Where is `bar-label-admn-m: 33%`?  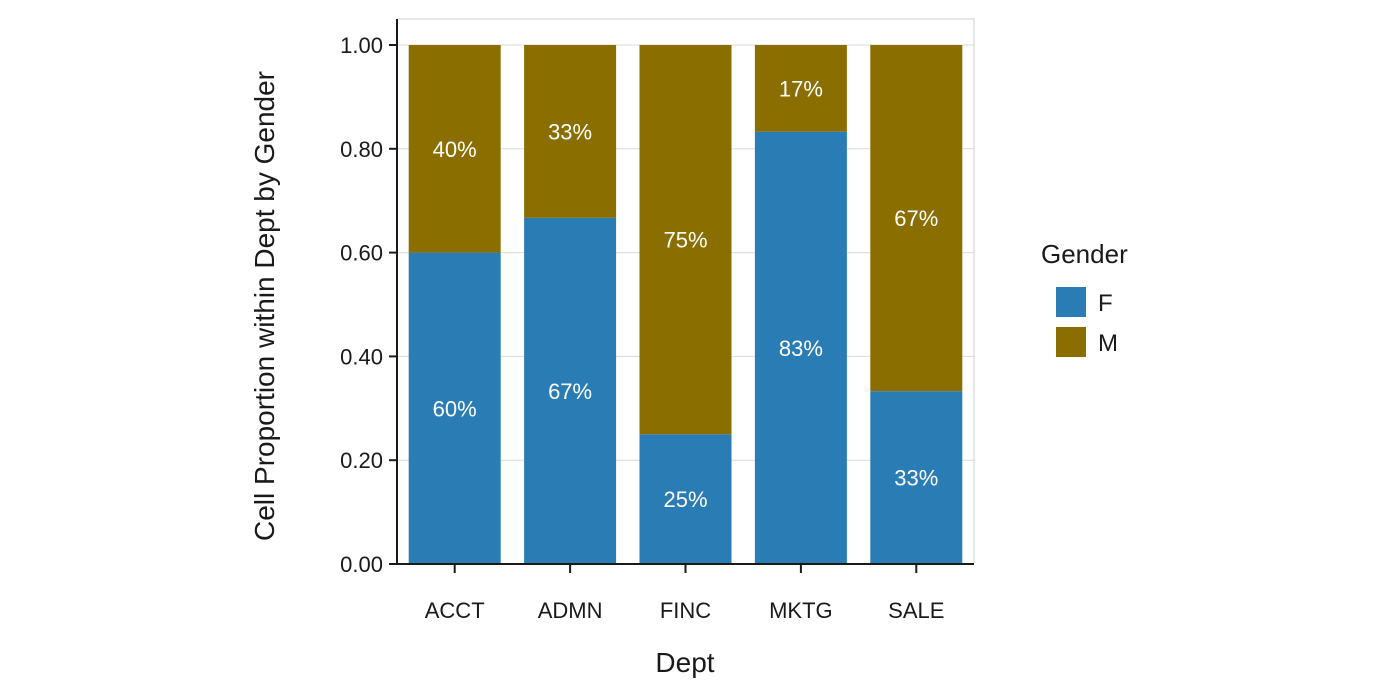
bar-label-admn-m: 33% is located at coordinates (570, 131).